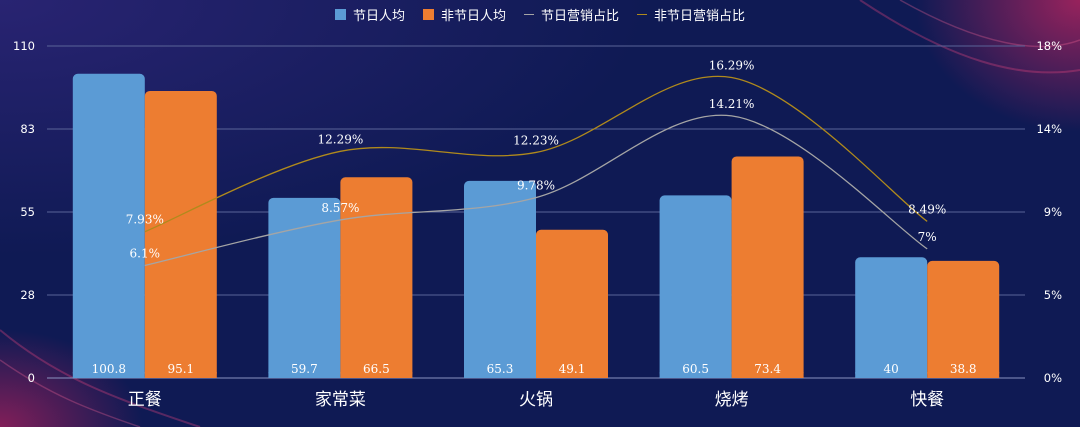  I want to click on legend-line-nonfestival-share, so click(642, 14).